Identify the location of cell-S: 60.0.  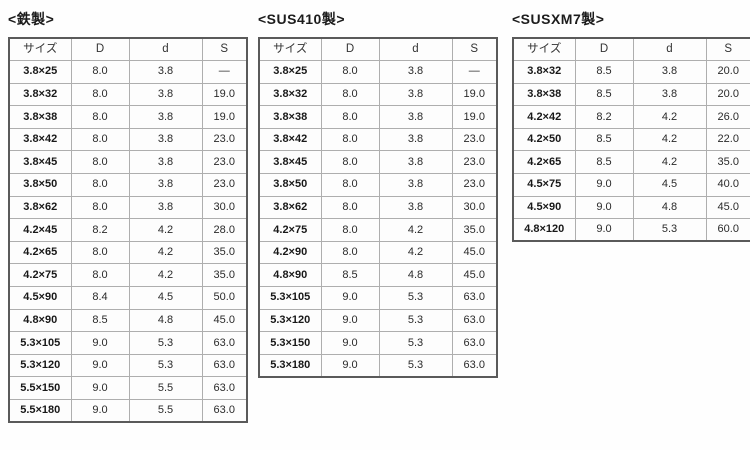
(727, 230).